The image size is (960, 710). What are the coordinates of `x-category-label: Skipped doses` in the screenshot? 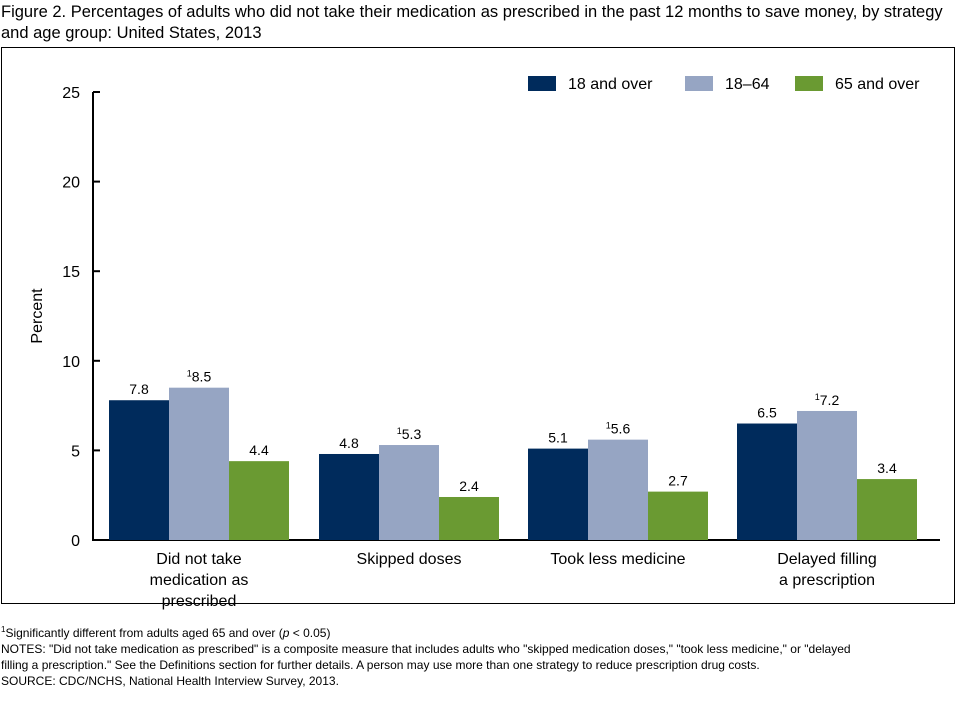 It's located at (409, 559).